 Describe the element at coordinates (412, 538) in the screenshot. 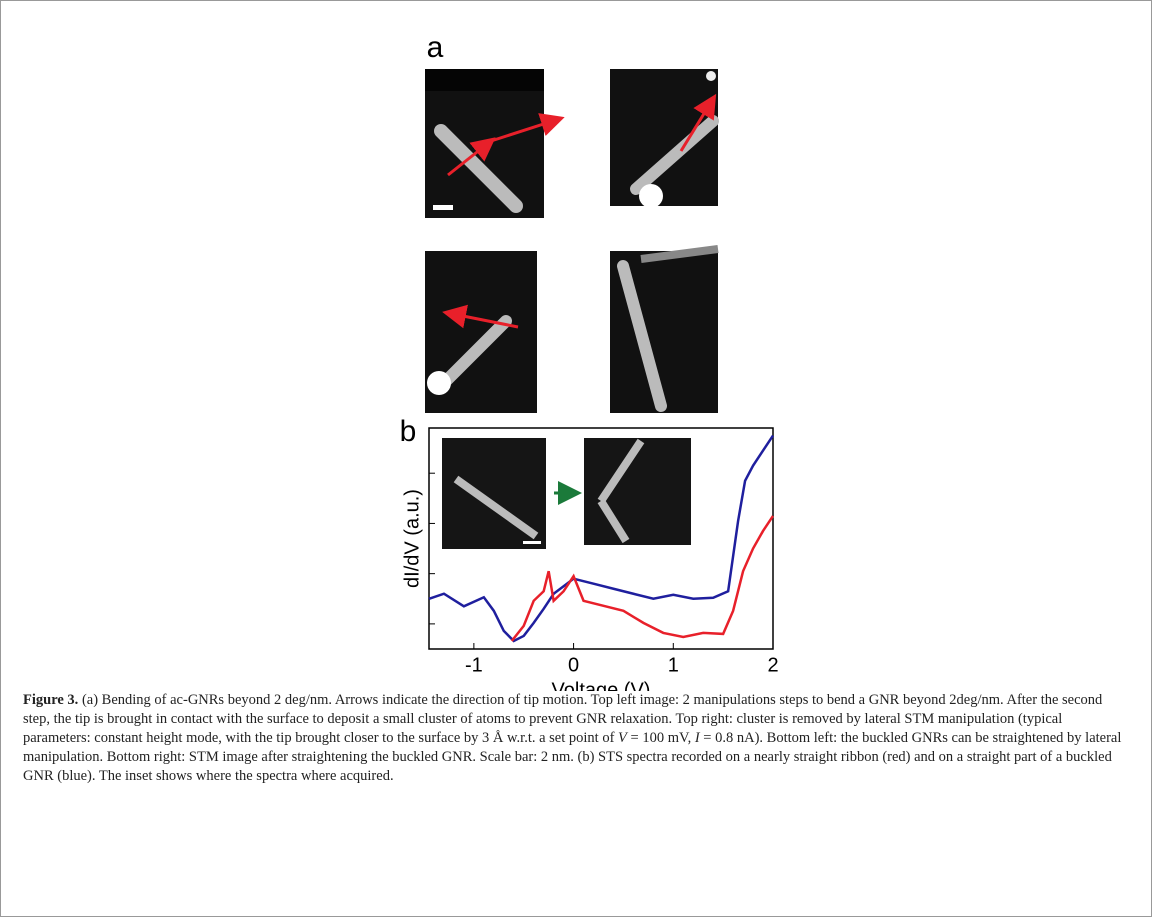

I see `y-axis-label: dI/dV (a.u.)` at that location.